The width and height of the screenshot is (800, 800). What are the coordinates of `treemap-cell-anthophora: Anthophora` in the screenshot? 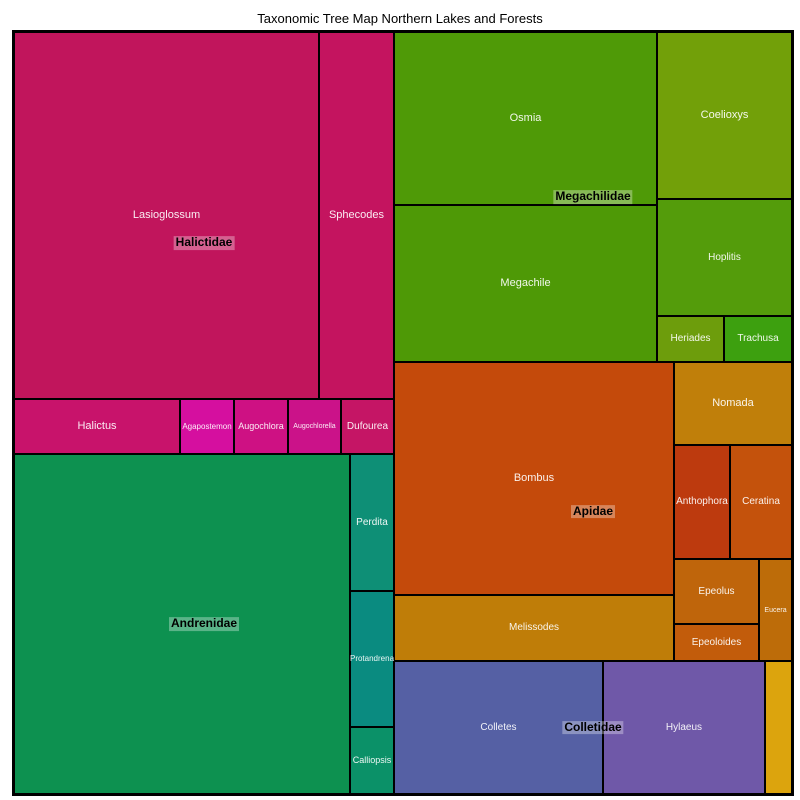 It's located at (702, 502).